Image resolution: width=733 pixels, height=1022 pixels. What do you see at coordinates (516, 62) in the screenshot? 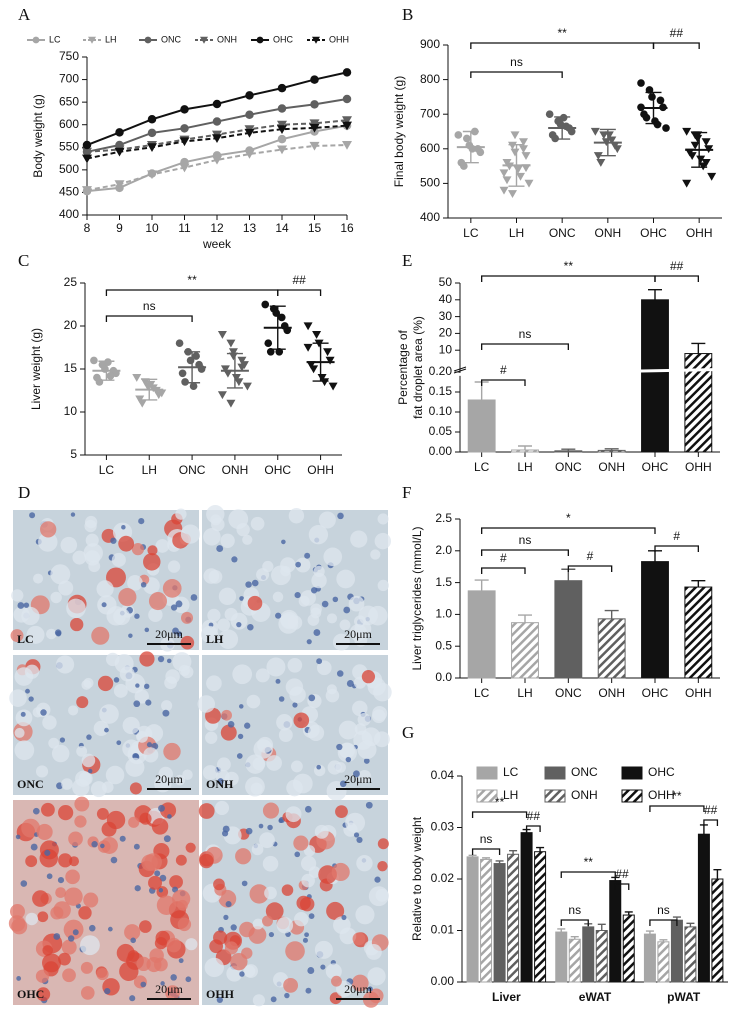
I see `significance-label: ns` at bounding box center [516, 62].